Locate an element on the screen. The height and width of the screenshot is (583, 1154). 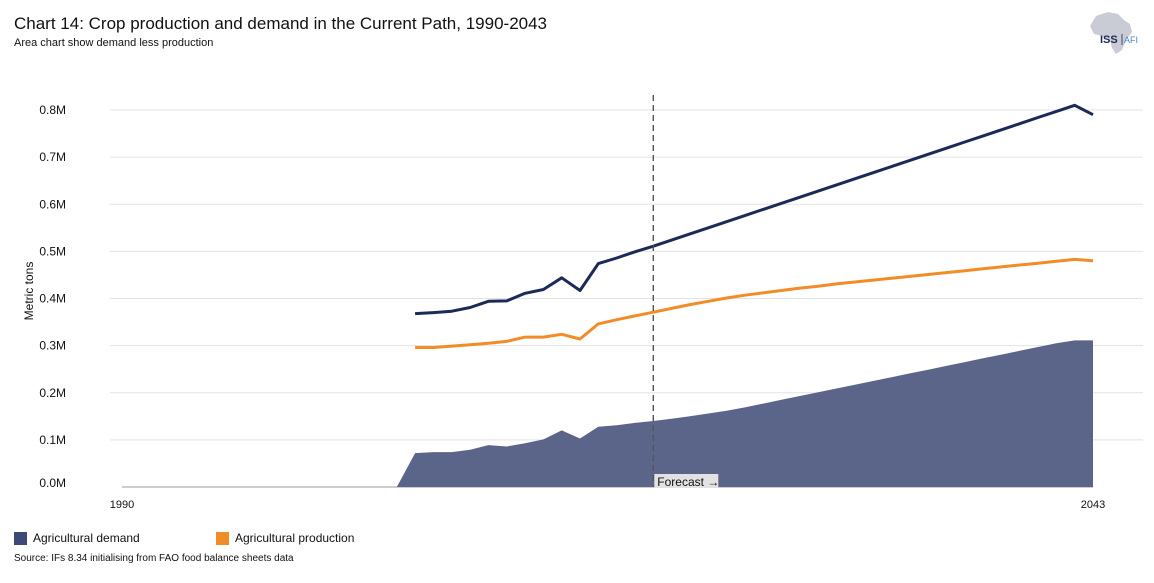
y-tick-label-5: 0.5M is located at coordinates (52, 251).